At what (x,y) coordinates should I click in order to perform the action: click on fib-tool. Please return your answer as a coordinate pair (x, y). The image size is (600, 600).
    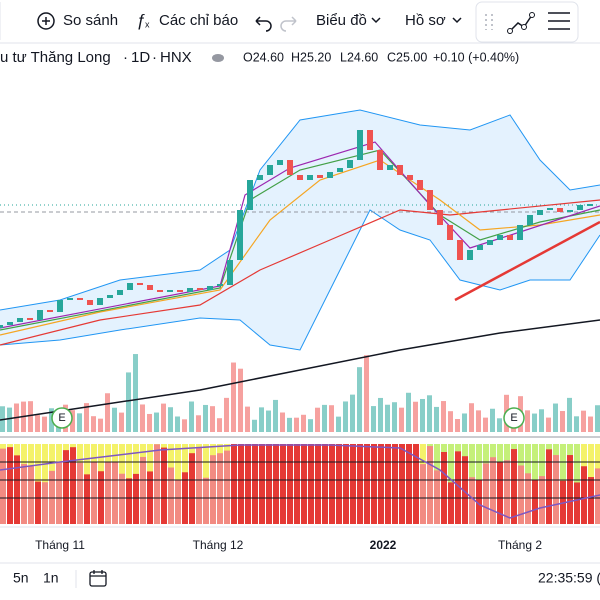
    Looking at the image, I should click on (559, 21).